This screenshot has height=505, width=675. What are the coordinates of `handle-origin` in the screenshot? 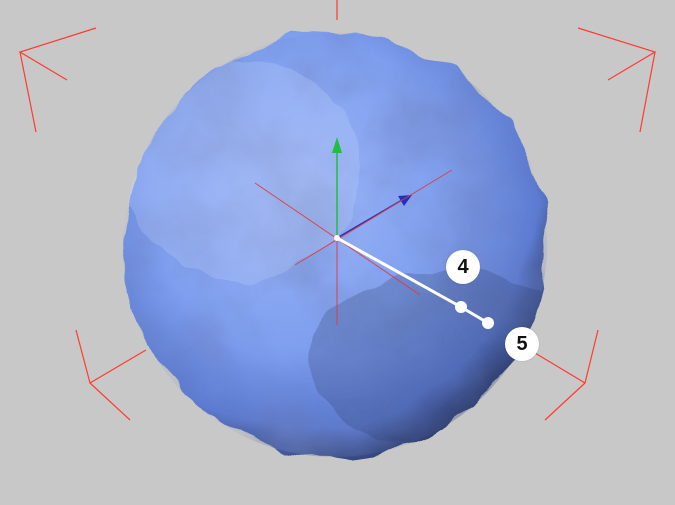 It's located at (337, 238).